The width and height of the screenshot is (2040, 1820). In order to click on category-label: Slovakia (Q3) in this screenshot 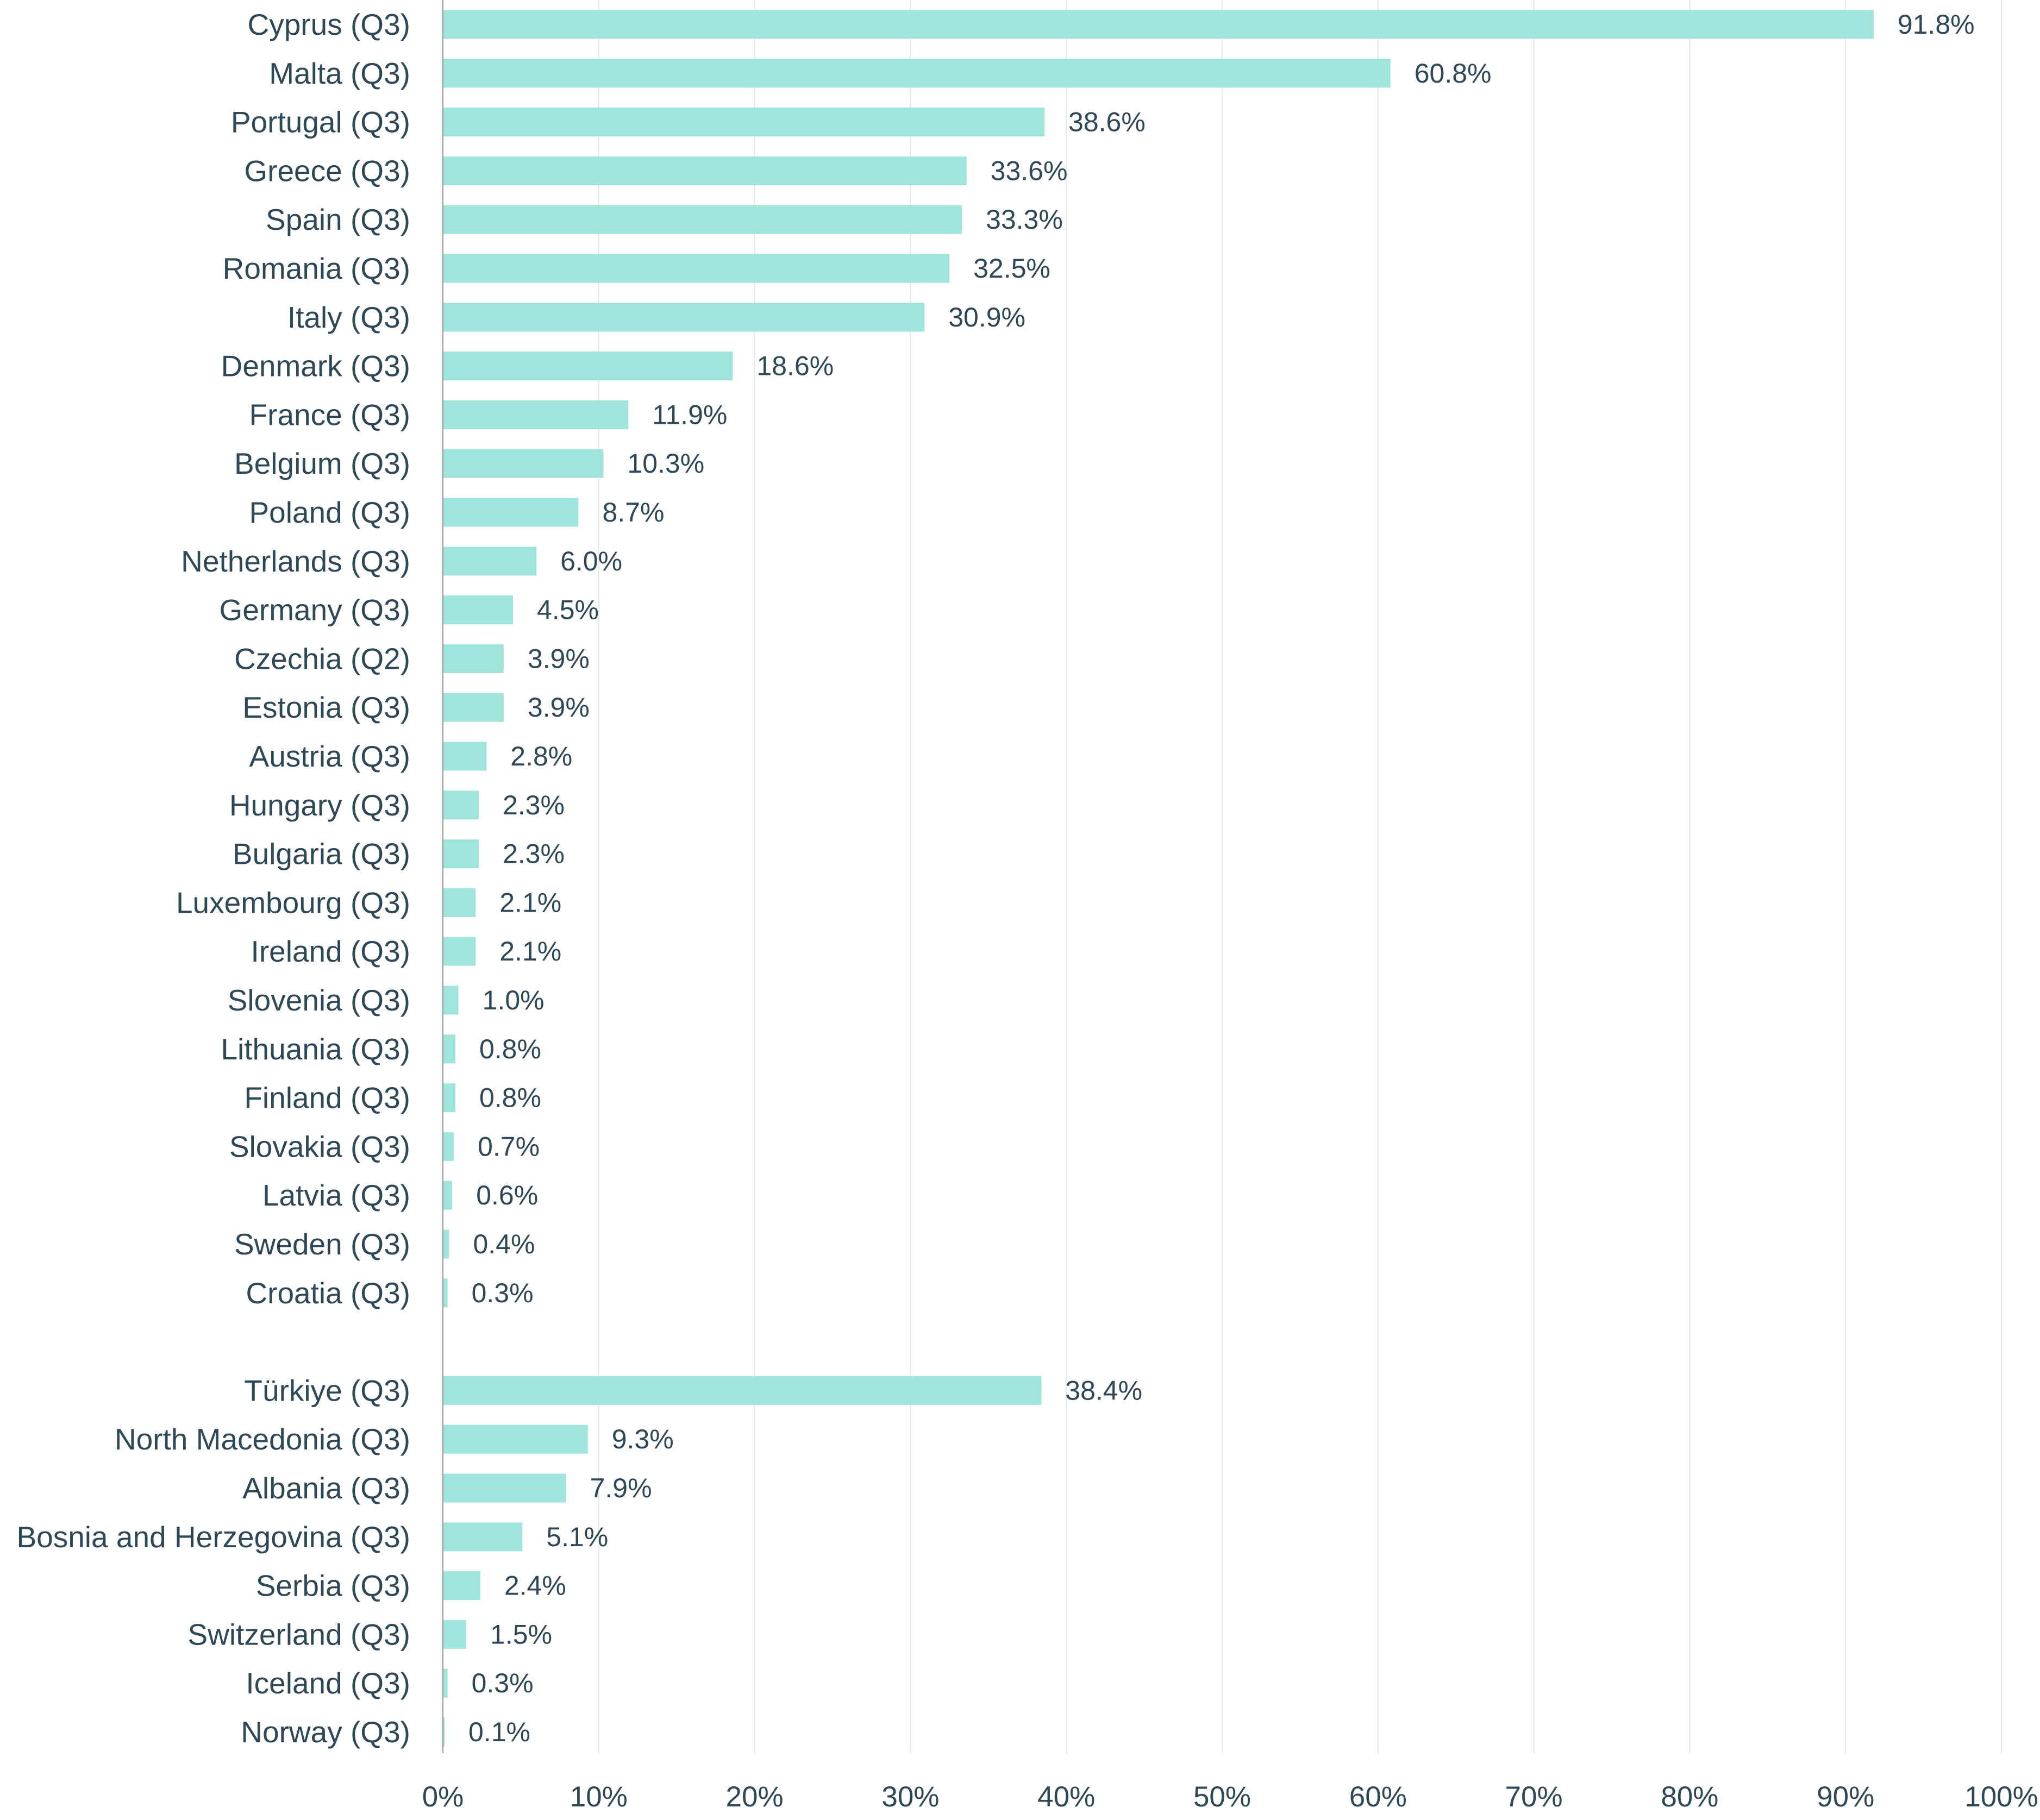, I will do `click(319, 1146)`.